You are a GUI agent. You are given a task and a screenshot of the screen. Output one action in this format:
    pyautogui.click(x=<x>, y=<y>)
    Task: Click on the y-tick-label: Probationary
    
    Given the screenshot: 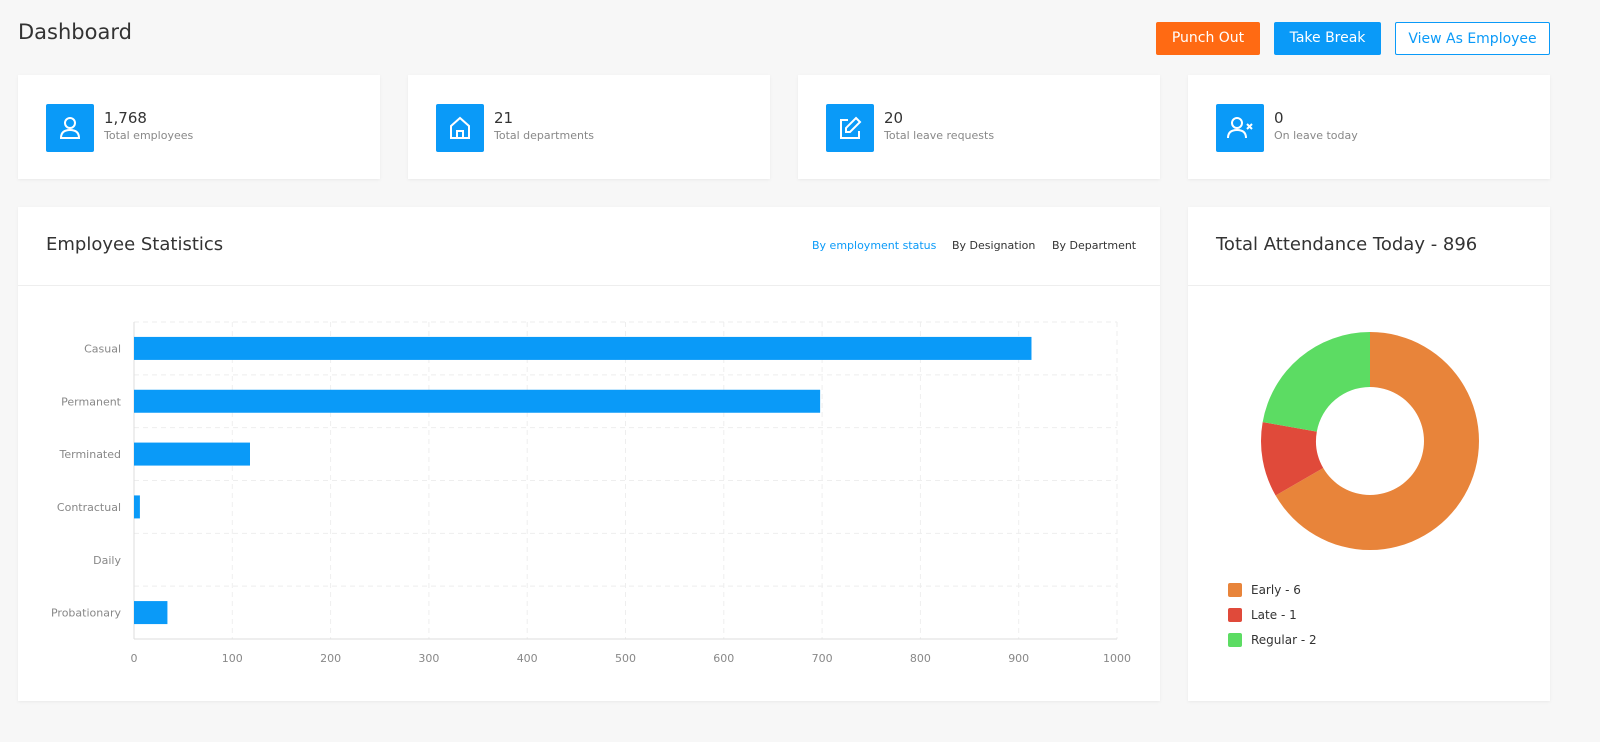 What is the action you would take?
    pyautogui.click(x=86, y=613)
    